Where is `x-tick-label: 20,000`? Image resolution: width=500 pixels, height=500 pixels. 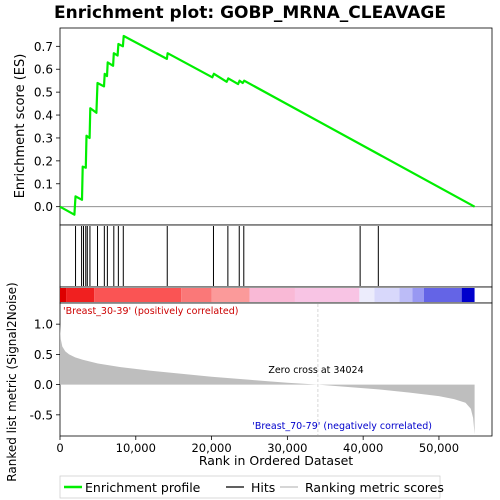 x-tick-label: 20,000 is located at coordinates (211, 448).